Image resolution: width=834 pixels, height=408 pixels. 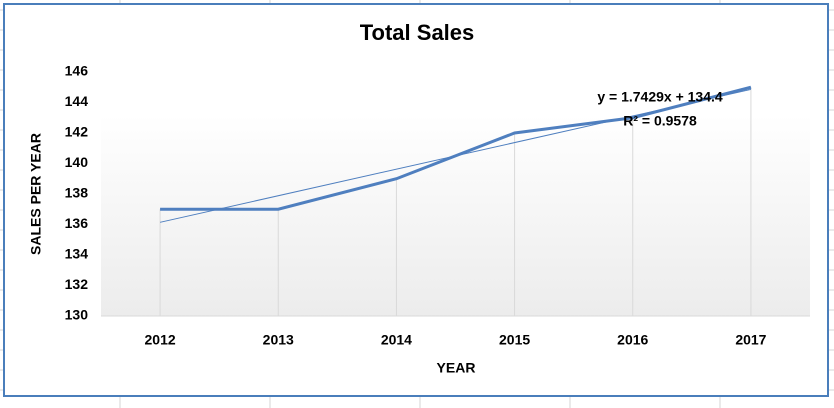 I want to click on y-tick-label: 136, so click(x=77, y=223).